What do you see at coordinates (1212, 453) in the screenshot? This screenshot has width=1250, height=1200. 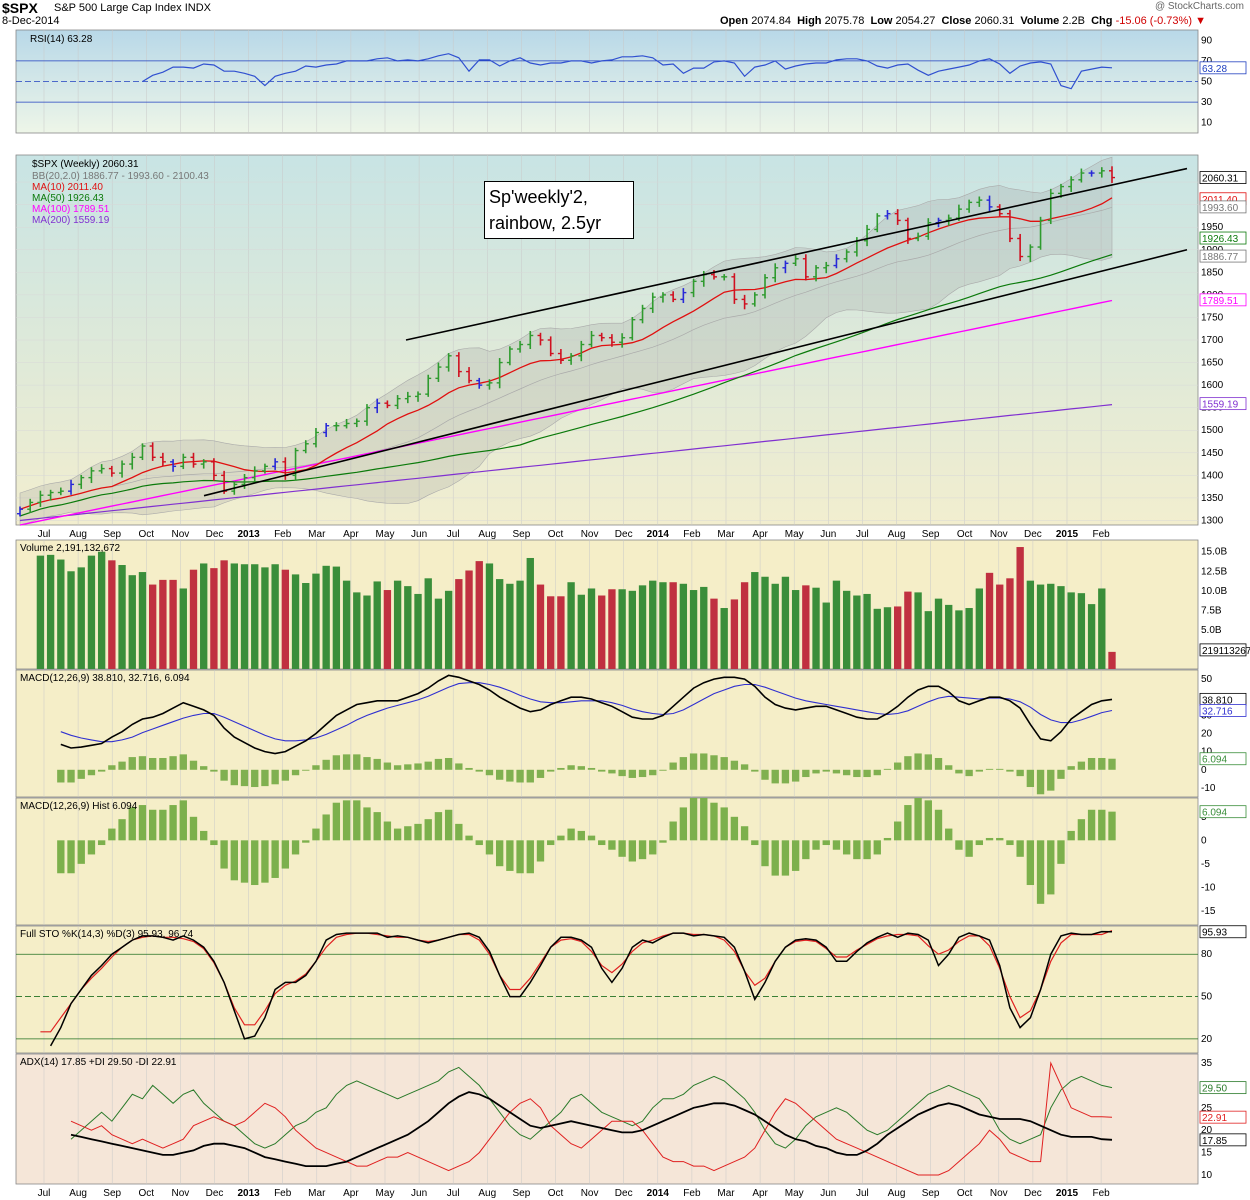 I see `price-tick-label: 1450` at bounding box center [1212, 453].